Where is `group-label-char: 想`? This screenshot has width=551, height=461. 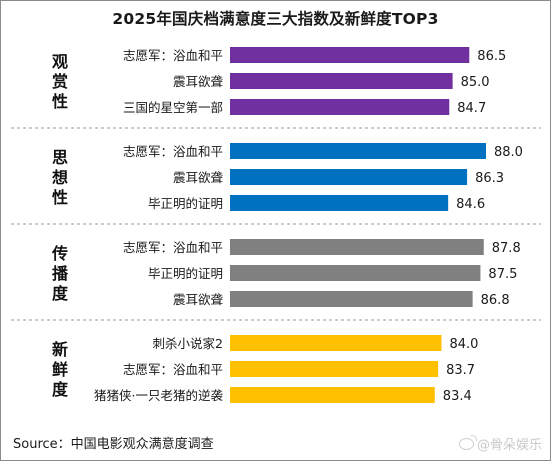
group-label-char: 想 is located at coordinates (59, 177).